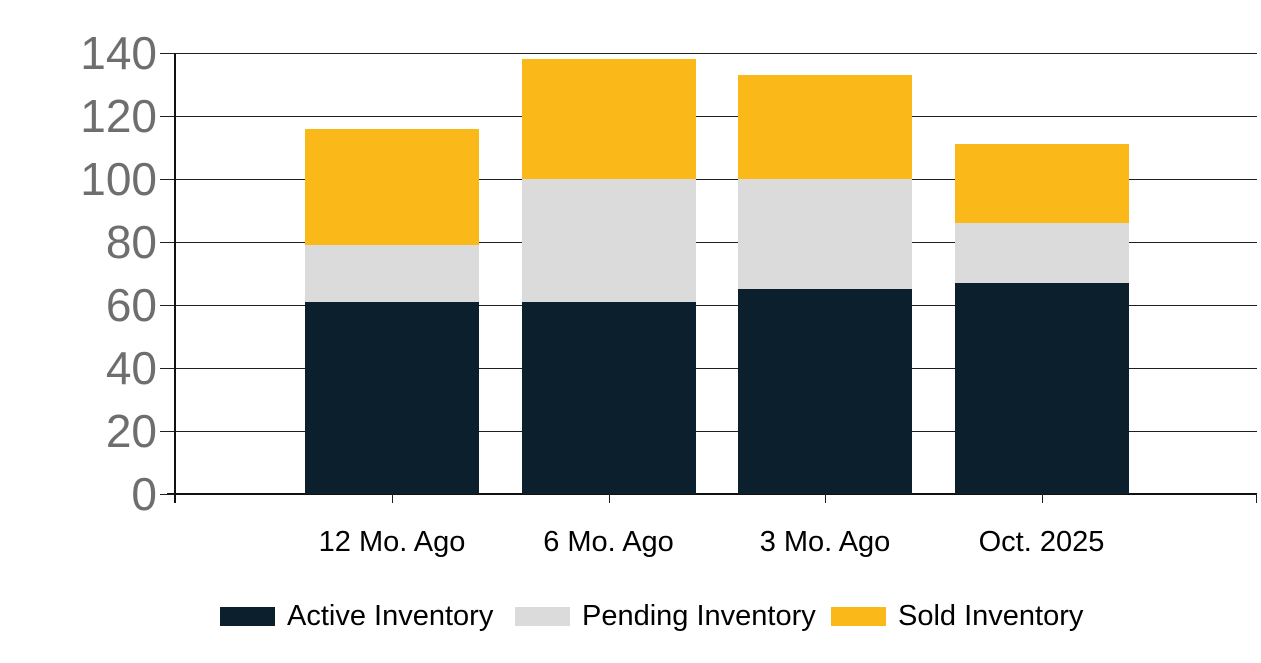 This screenshot has width=1261, height=663. I want to click on y-tick-label-20: 20, so click(131, 431).